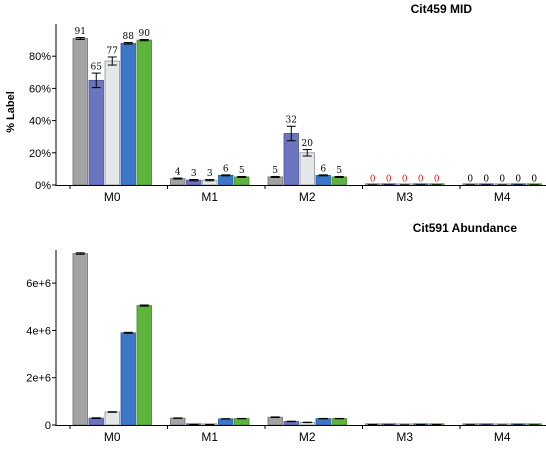 This screenshot has height=458, width=546. I want to click on mid-data-label: 65, so click(97, 68).